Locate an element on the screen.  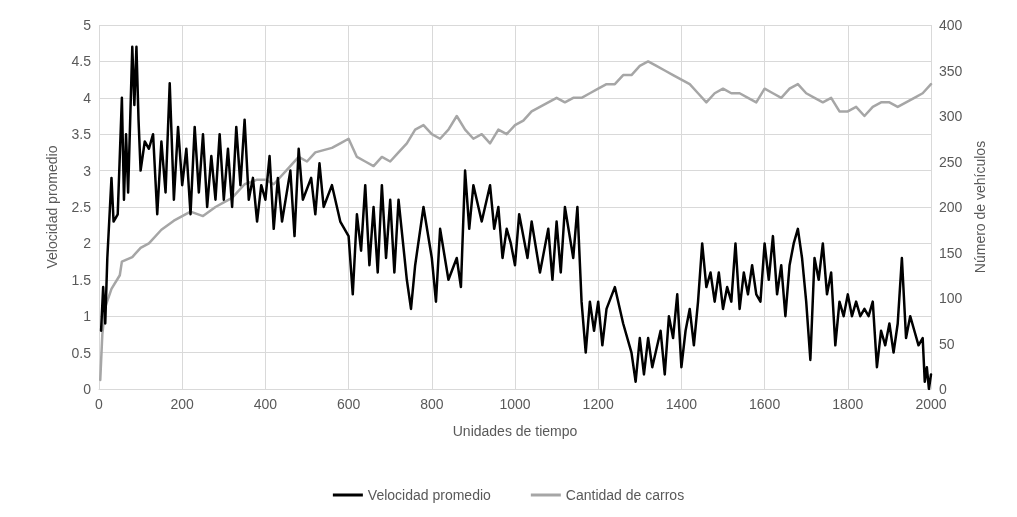
legend-label: Cantidad de carros is located at coordinates (625, 495).